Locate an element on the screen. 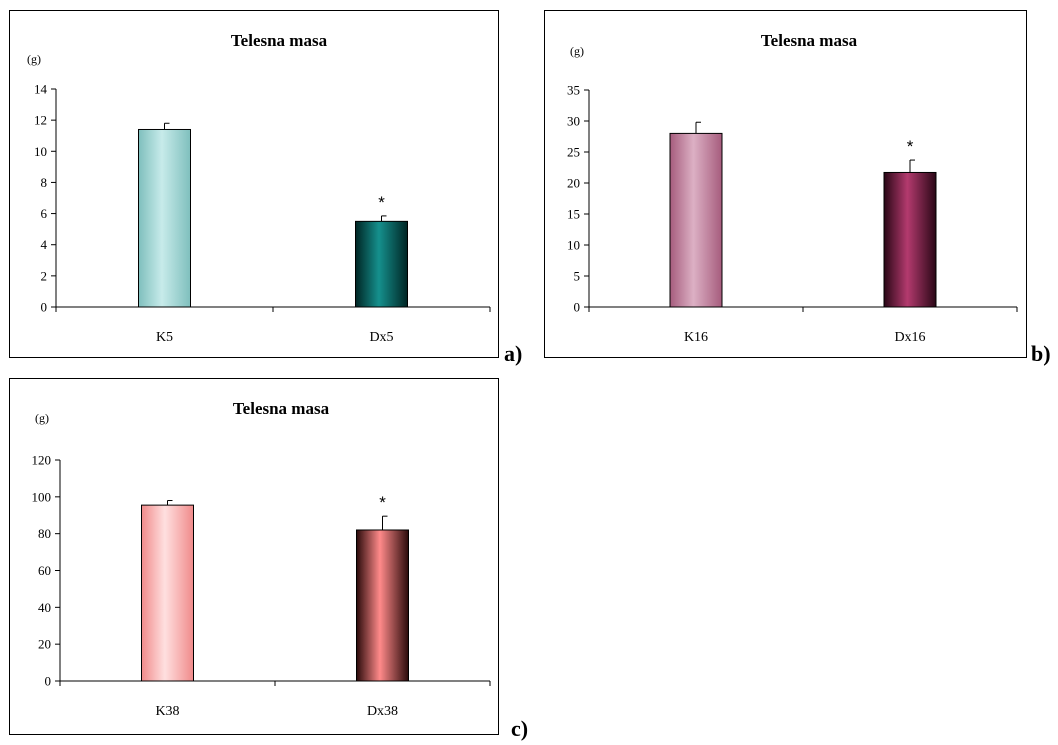 The height and width of the screenshot is (745, 1058). x-category-label: Dx38 is located at coordinates (382, 711).